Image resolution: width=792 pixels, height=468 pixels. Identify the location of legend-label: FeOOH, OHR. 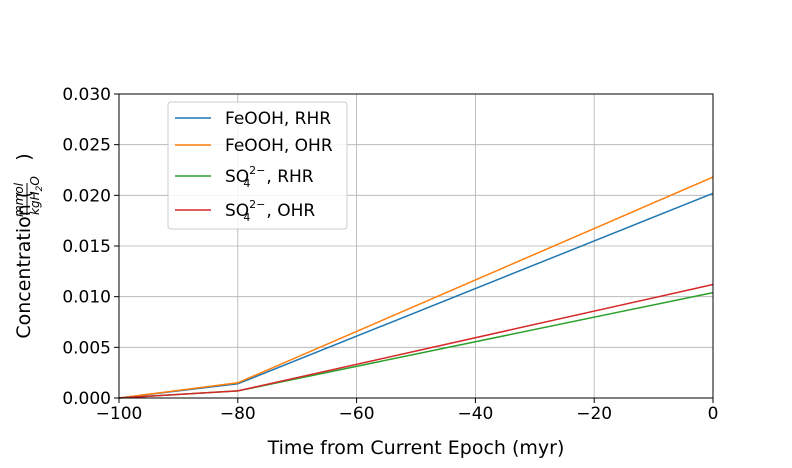
(279, 146).